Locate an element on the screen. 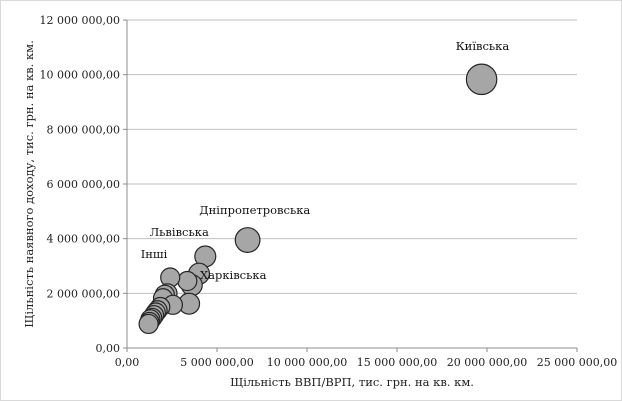 The width and height of the screenshot is (622, 401). y-tick-label: 4 000 000,00 is located at coordinates (83, 239).